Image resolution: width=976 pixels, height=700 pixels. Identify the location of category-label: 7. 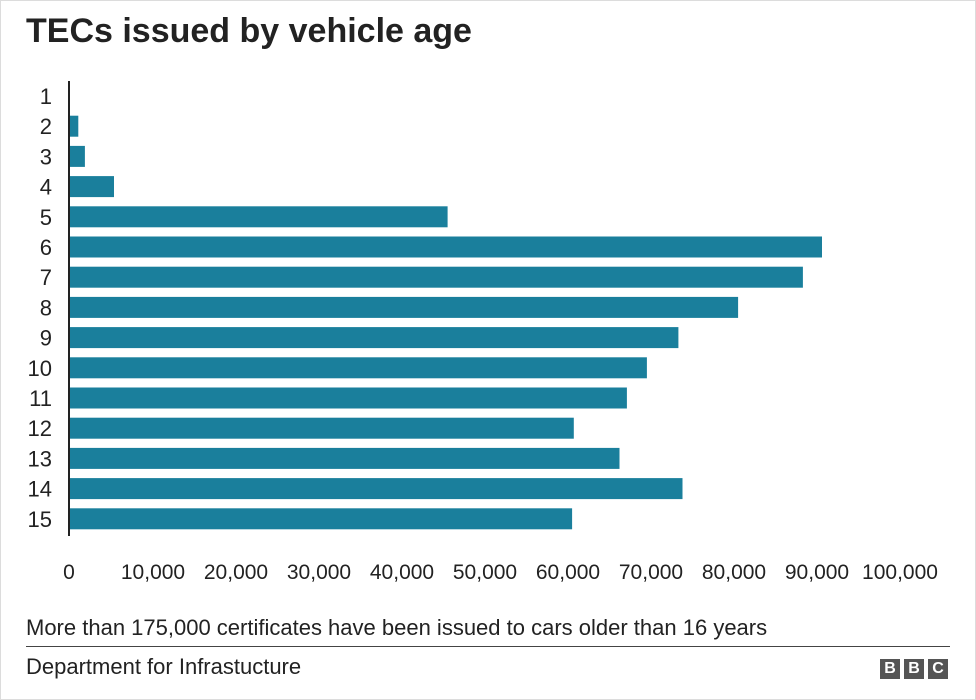
(46, 277).